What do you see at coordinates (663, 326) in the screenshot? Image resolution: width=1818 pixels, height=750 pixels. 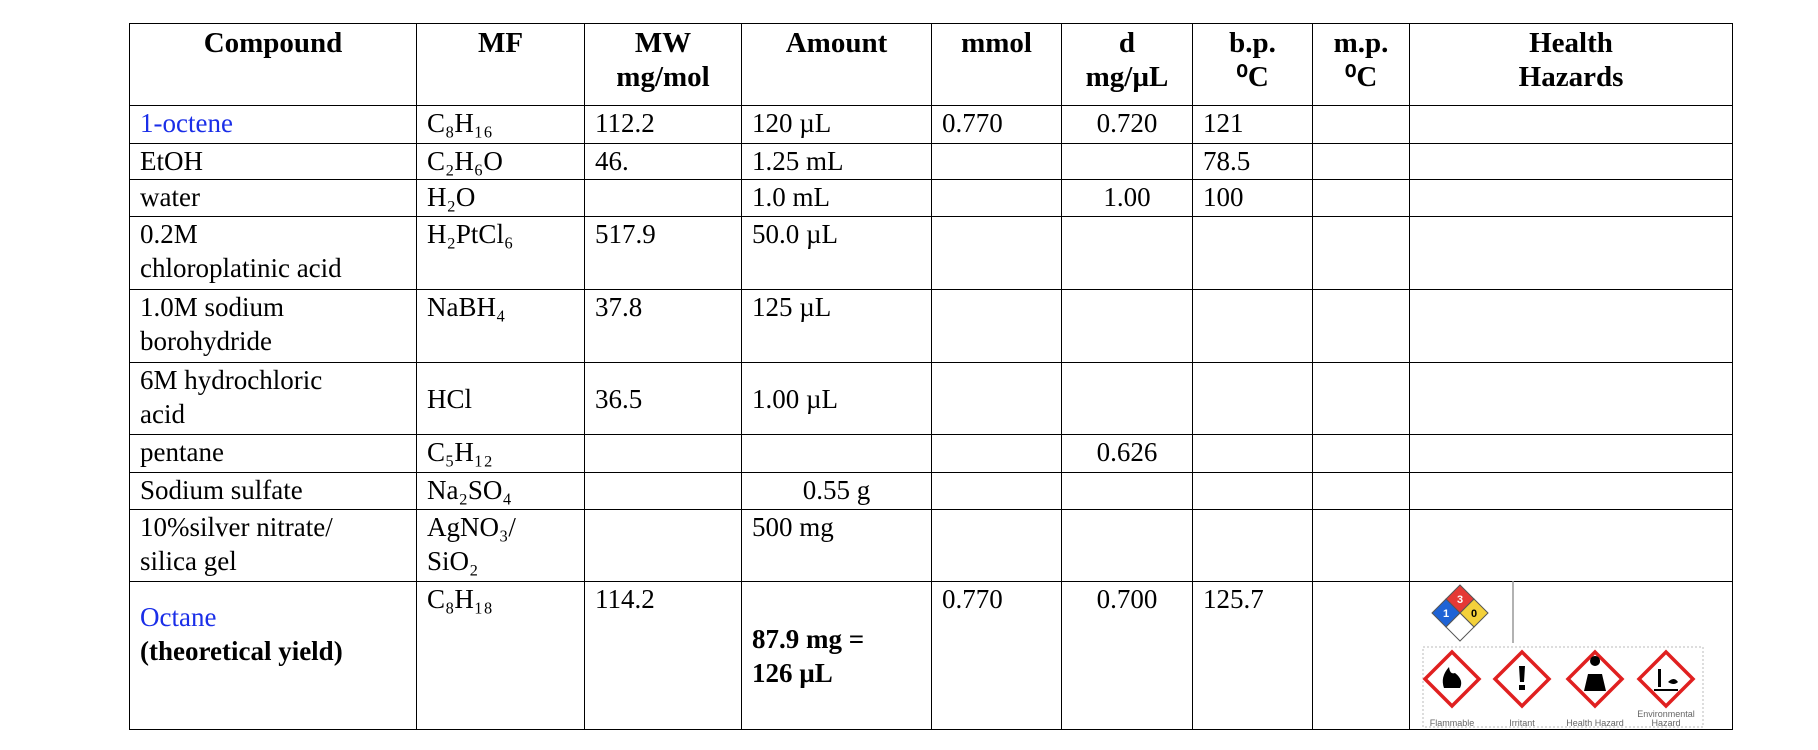 I see `table-cell: 37.8` at bounding box center [663, 326].